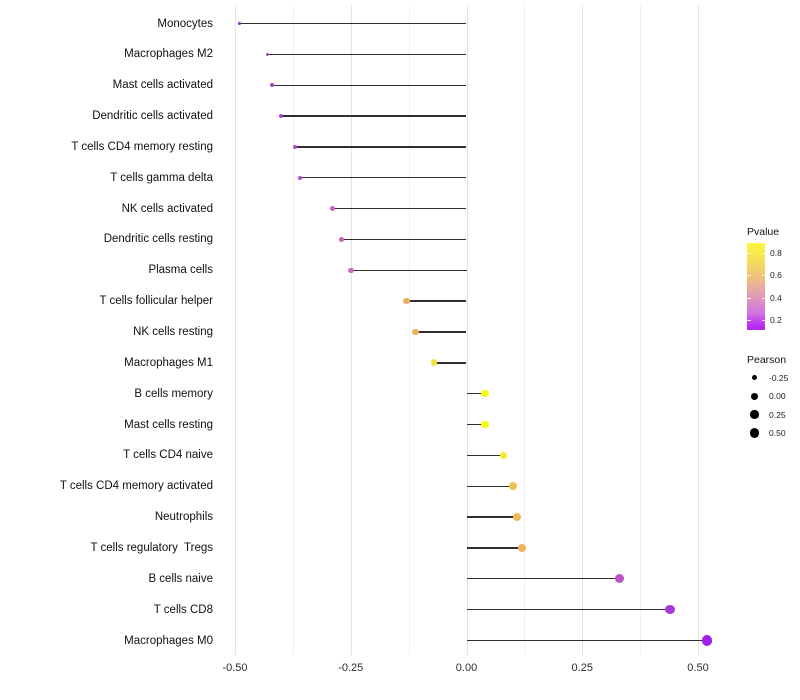 This screenshot has width=800, height=700. What do you see at coordinates (180, 578) in the screenshot?
I see `y-axis-label: B cells naive` at bounding box center [180, 578].